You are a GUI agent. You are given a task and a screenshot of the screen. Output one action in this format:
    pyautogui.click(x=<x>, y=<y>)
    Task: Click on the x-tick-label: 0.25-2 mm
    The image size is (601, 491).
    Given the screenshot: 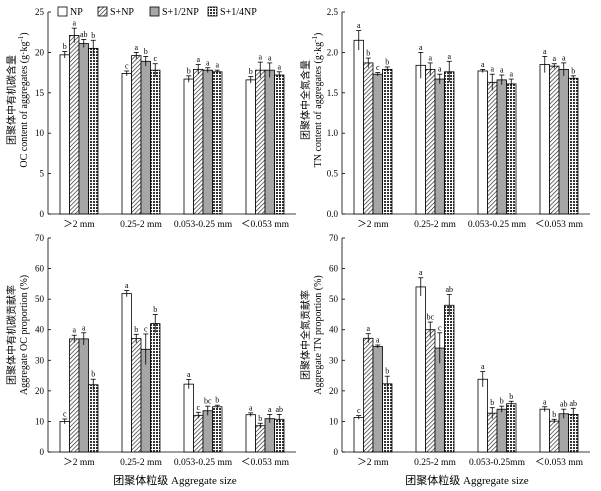 What is the action you would take?
    pyautogui.click(x=141, y=463)
    